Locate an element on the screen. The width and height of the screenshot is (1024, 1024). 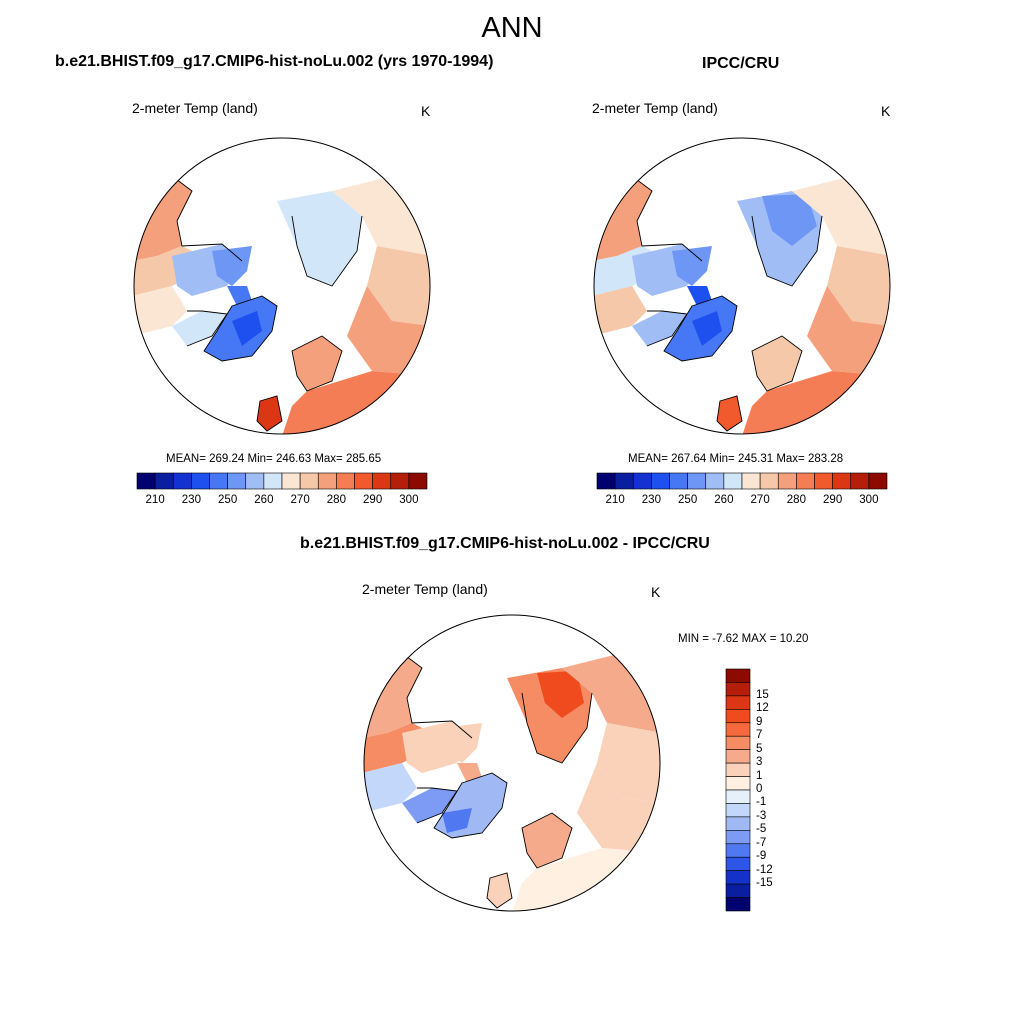
panel-2-title: IPCC/CRU is located at coordinates (741, 63).